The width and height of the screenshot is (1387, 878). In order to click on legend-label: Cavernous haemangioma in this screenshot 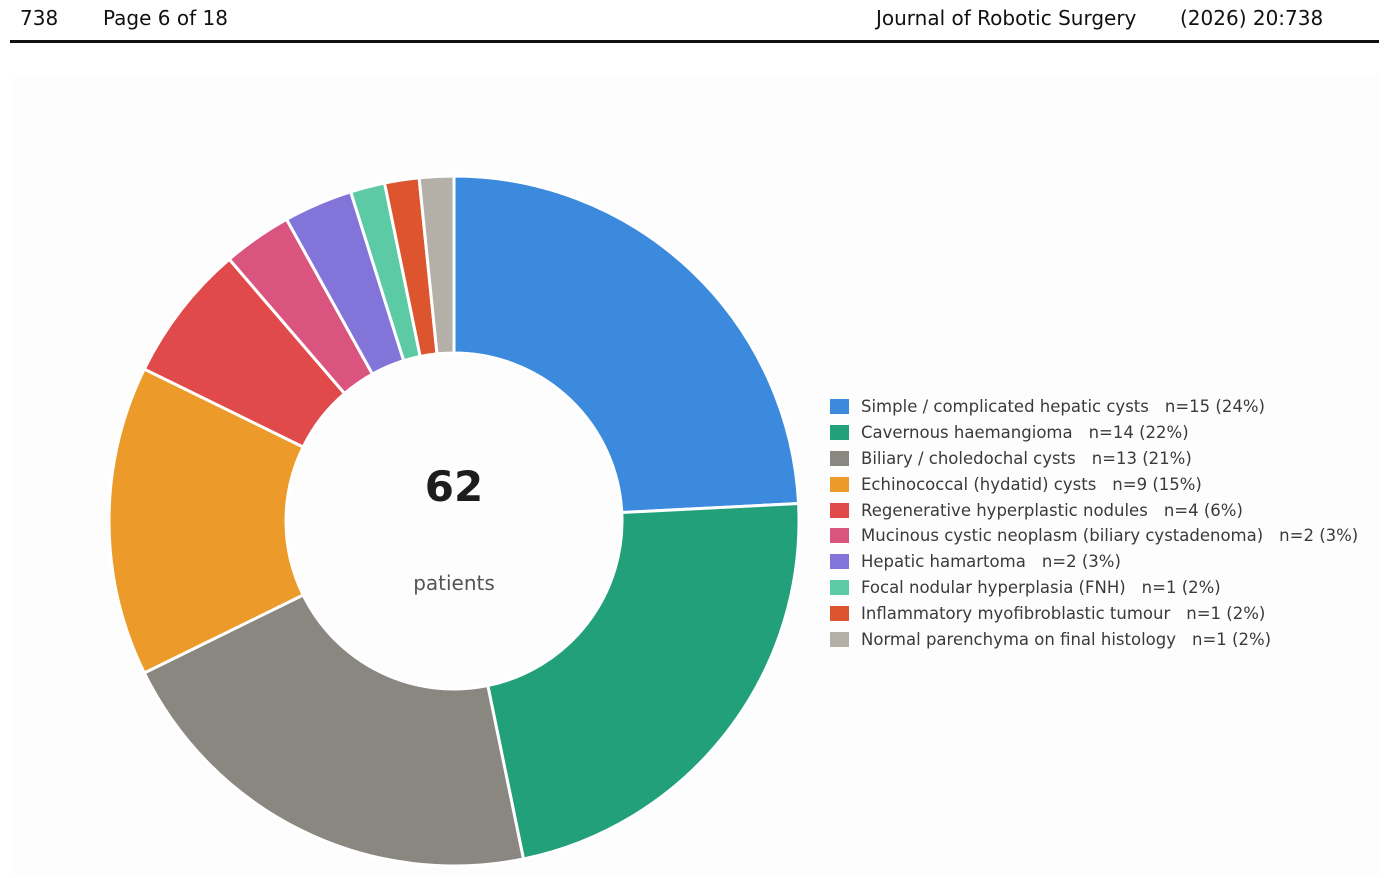, I will do `click(967, 433)`.